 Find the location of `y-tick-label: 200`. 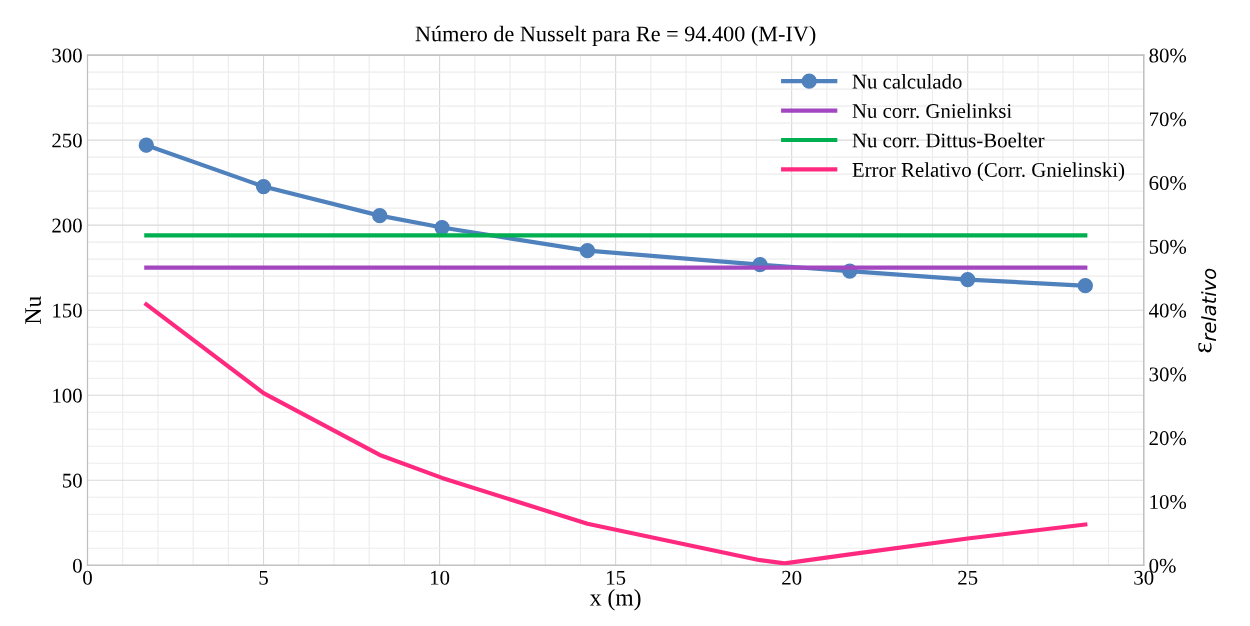

y-tick-label: 200 is located at coordinates (67, 225).